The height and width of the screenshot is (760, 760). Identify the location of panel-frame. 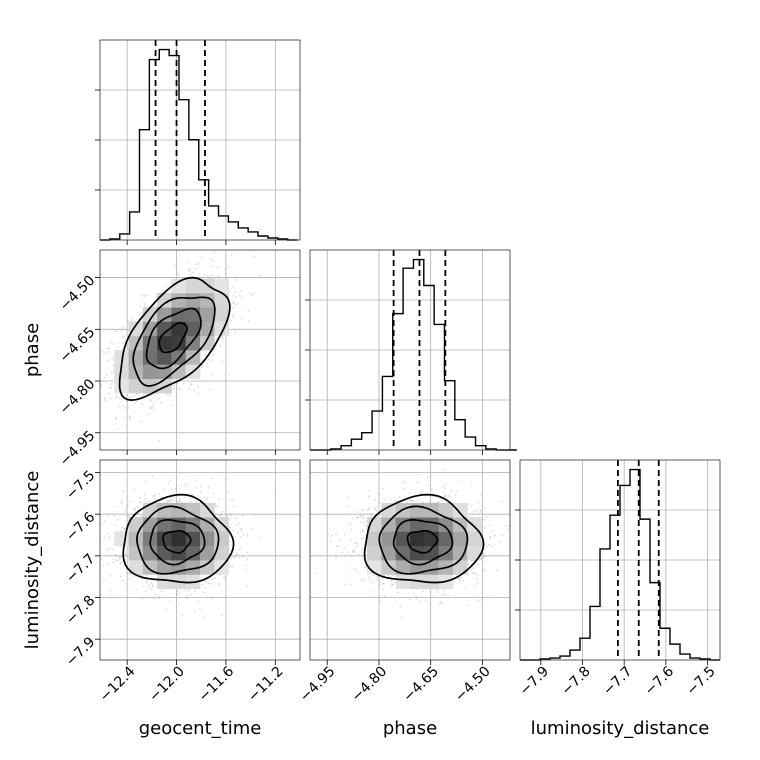
(620, 560).